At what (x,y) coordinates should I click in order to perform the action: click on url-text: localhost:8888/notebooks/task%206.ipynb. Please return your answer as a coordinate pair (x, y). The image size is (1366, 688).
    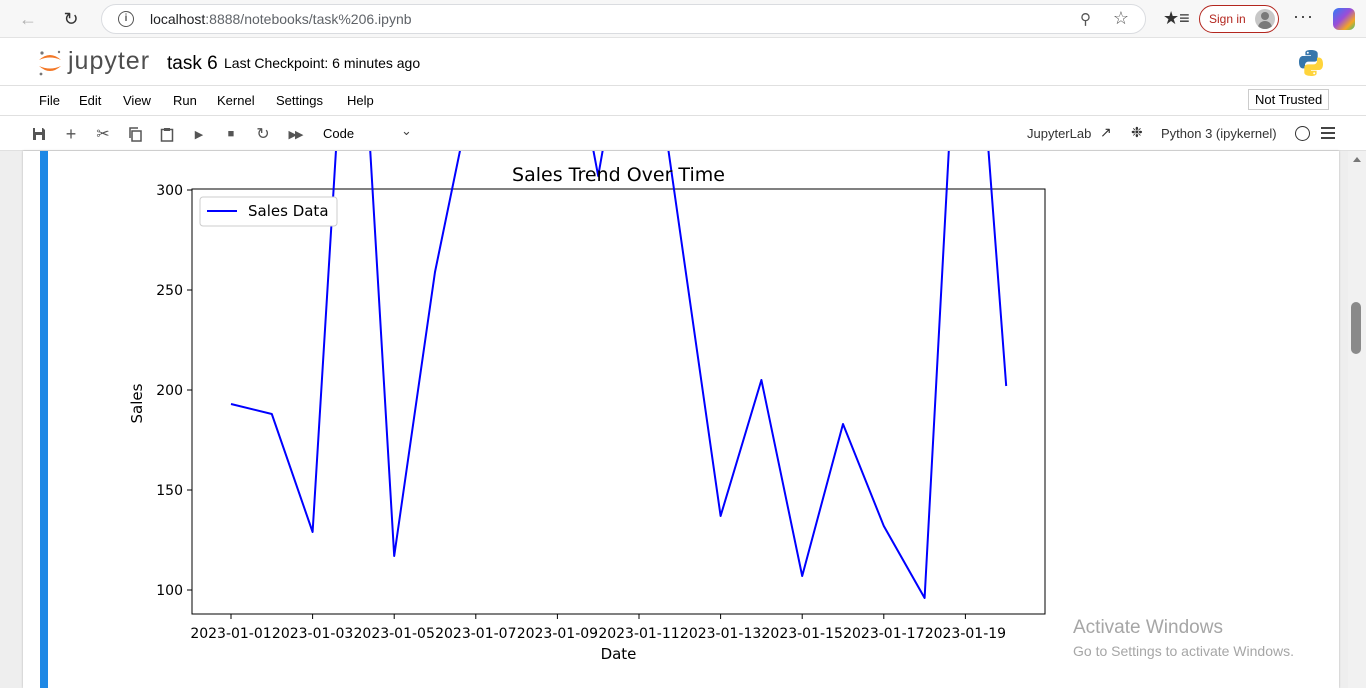
    Looking at the image, I should click on (281, 19).